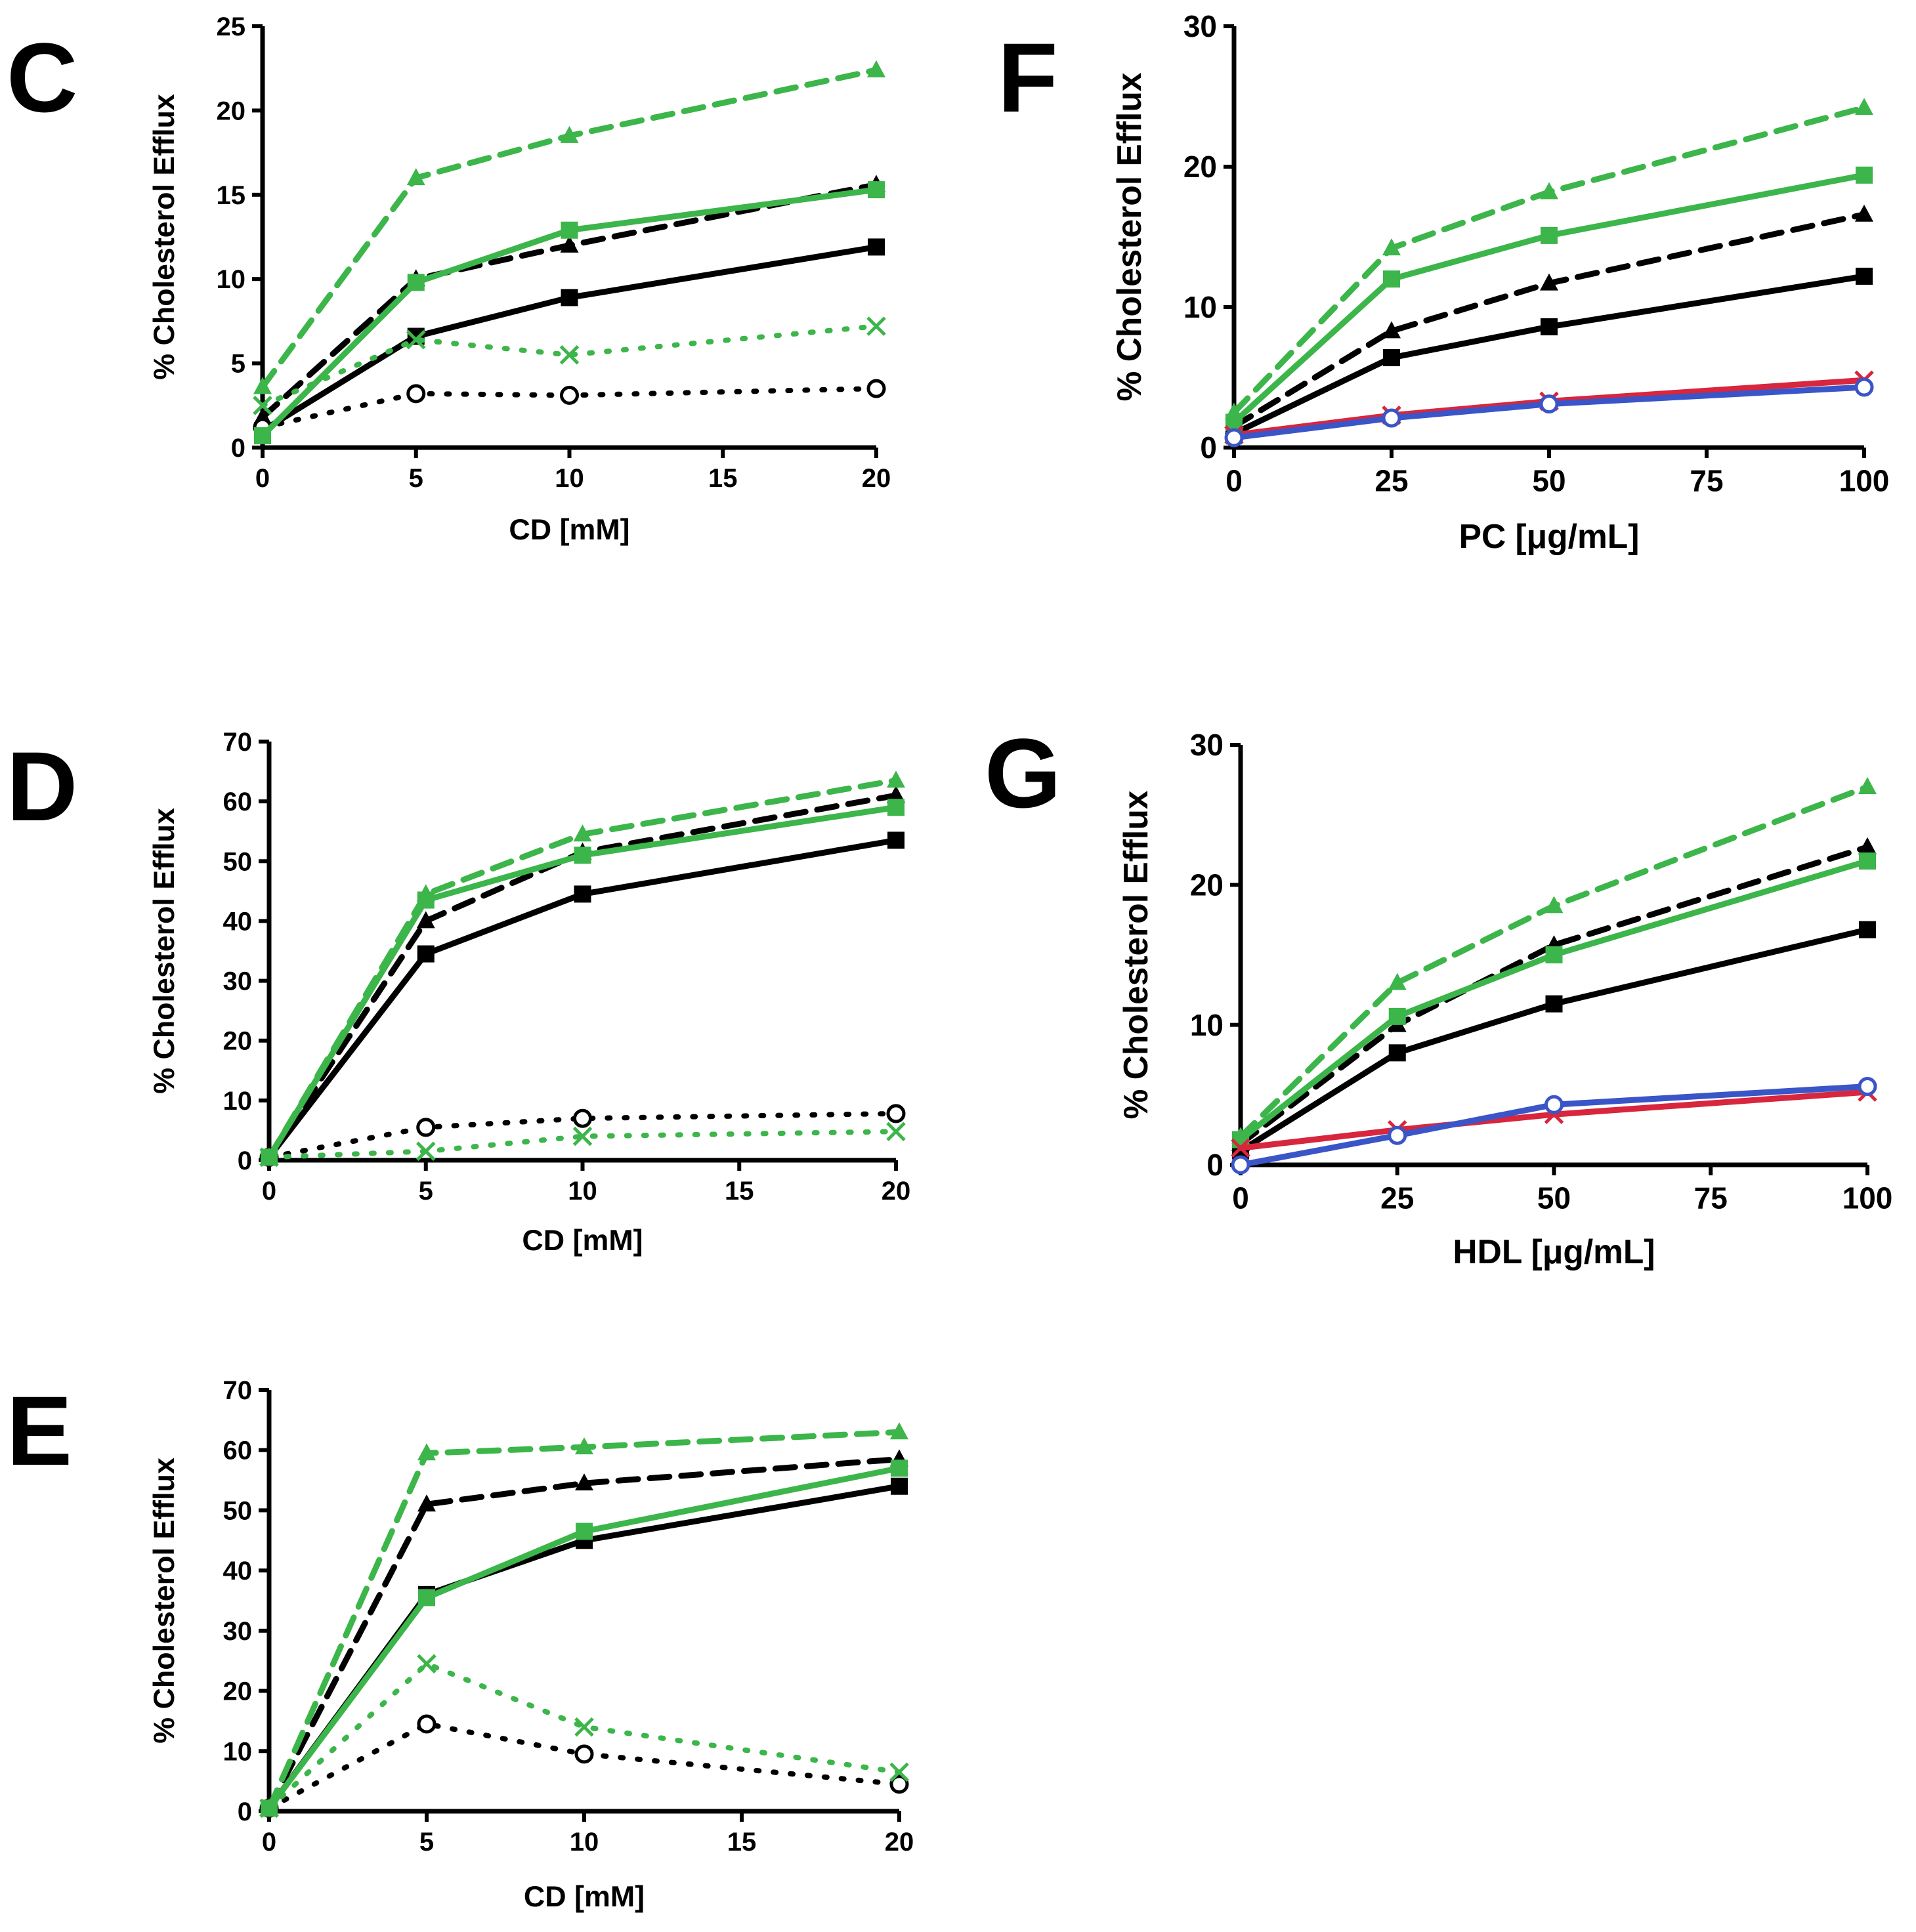 The height and width of the screenshot is (1932, 1916). I want to click on x-axis-title: CD [mM], so click(584, 1896).